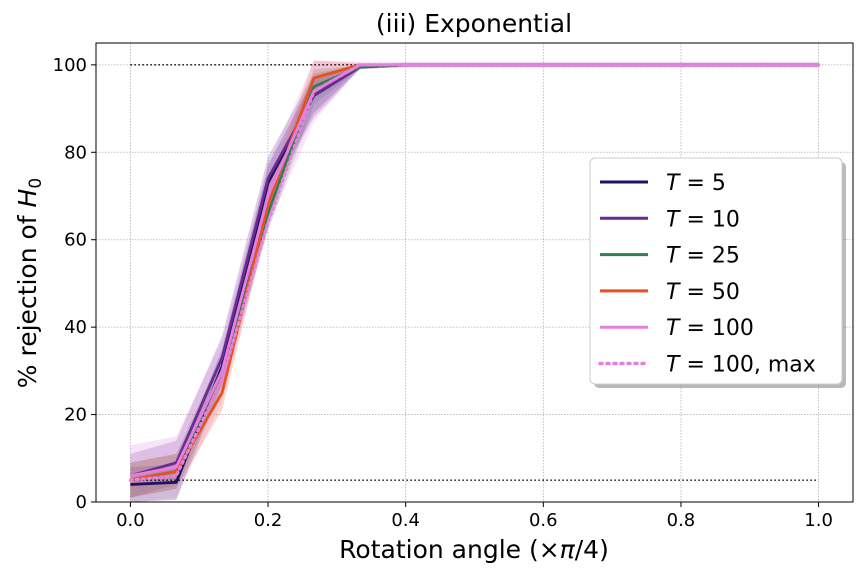 This screenshot has width=864, height=576. I want to click on x-tick-label: 0.0, so click(130, 520).